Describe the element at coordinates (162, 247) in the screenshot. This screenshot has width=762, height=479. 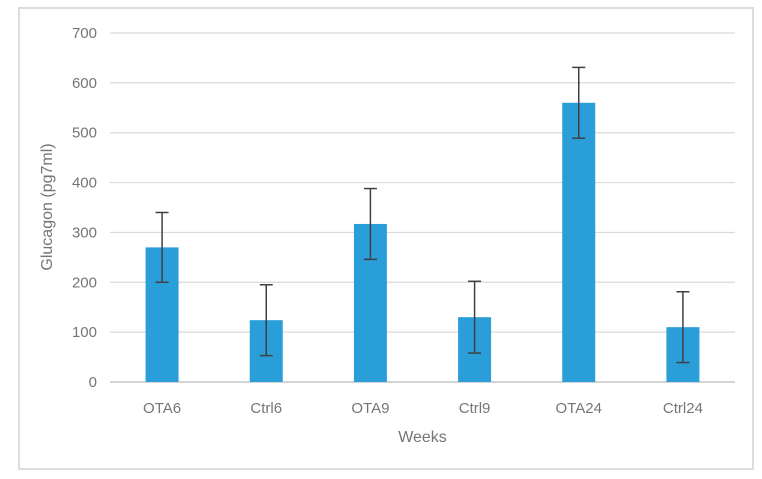
I see `error-bar-ota6` at that location.